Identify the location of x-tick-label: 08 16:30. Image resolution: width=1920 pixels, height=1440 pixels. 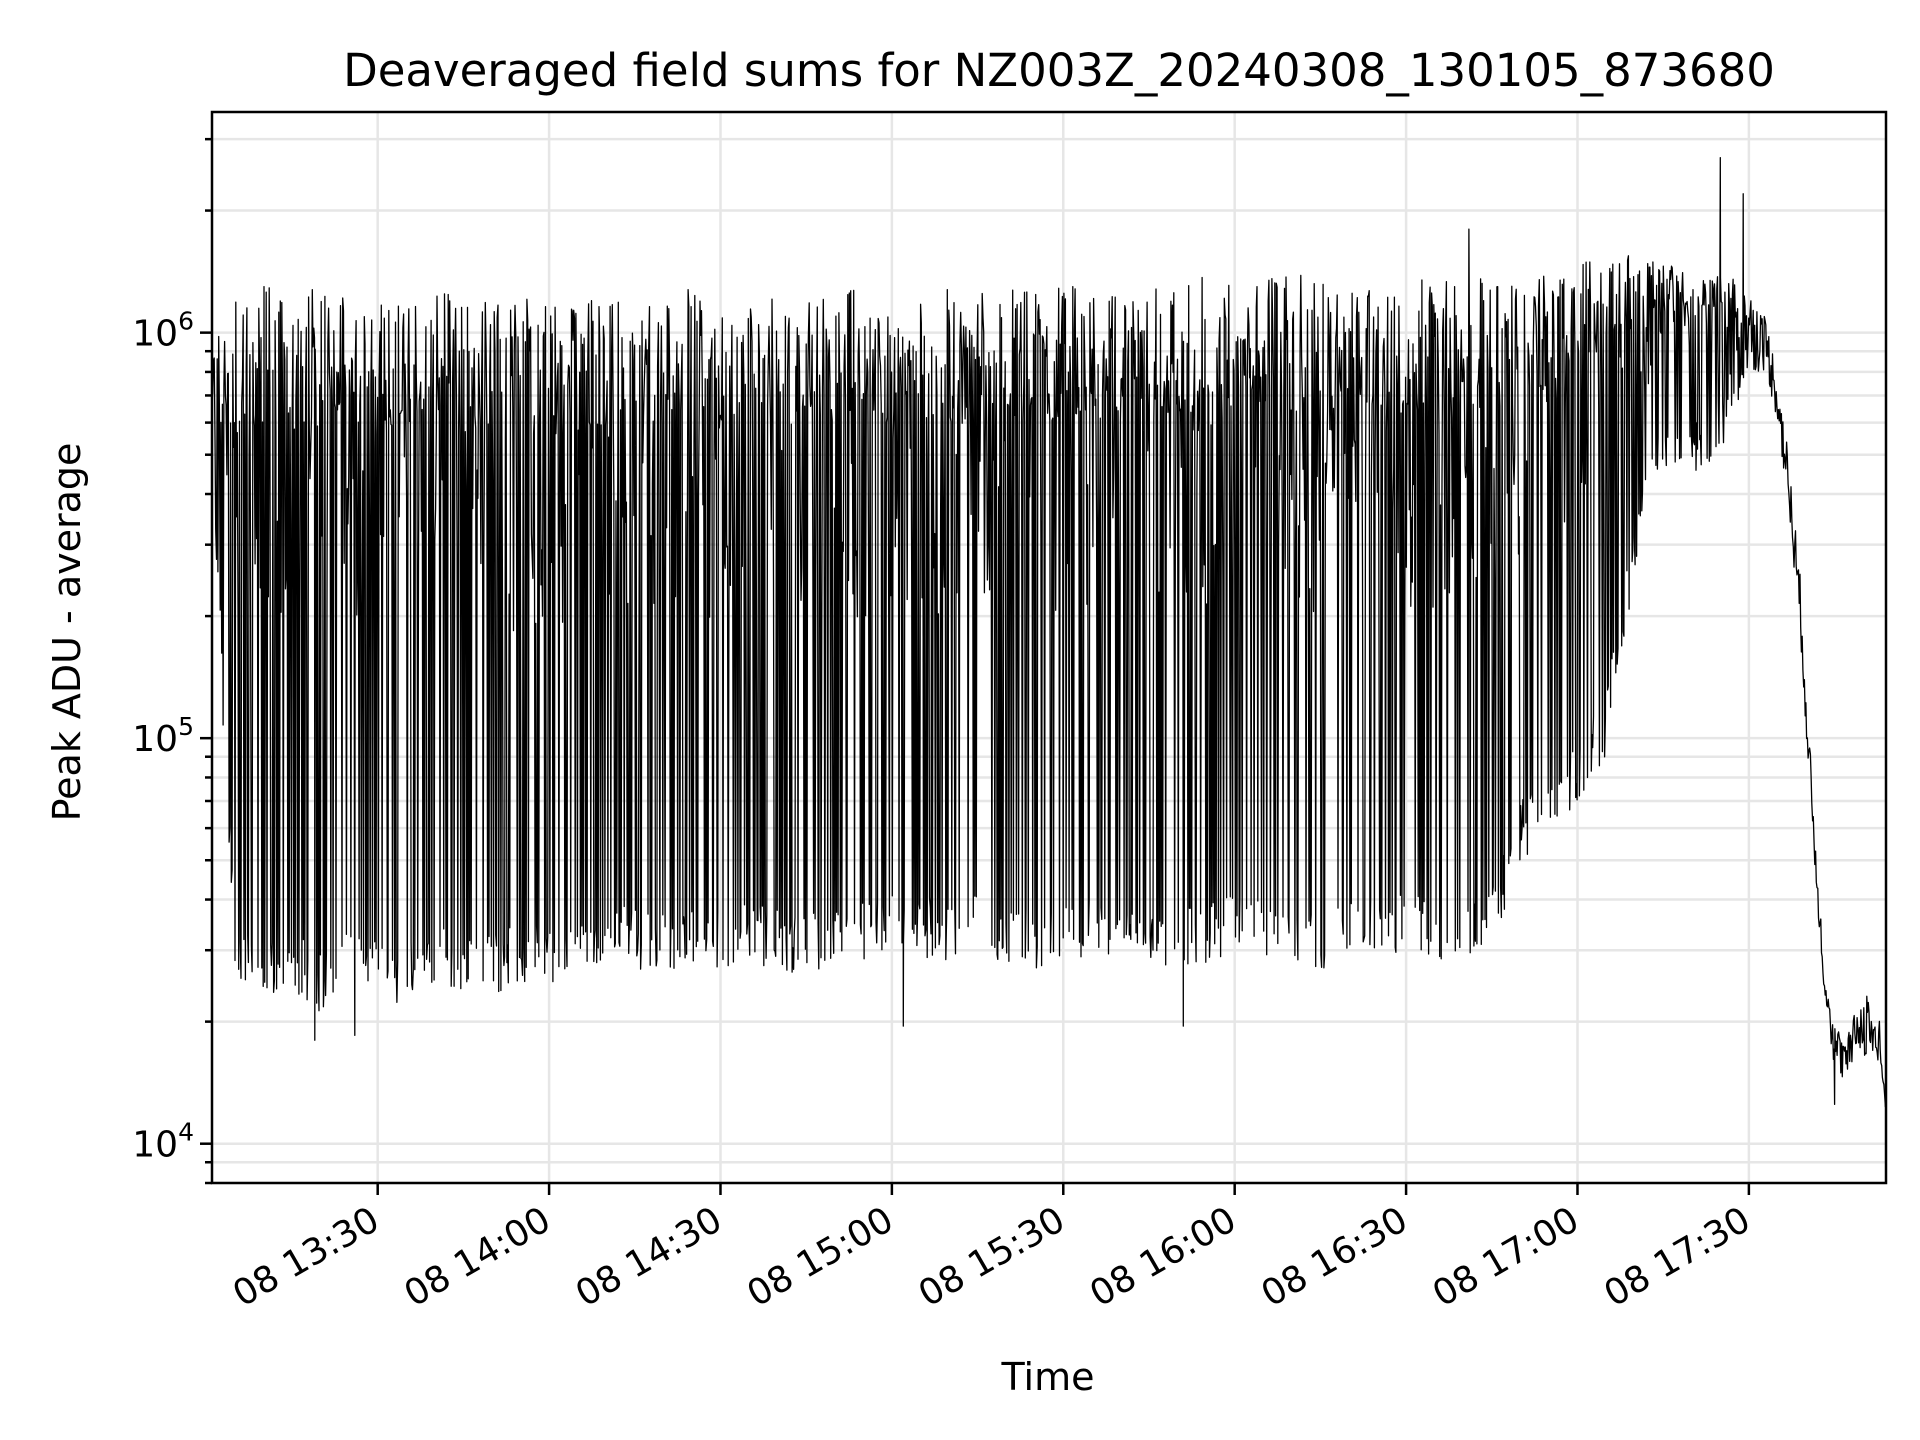
(1335, 1257).